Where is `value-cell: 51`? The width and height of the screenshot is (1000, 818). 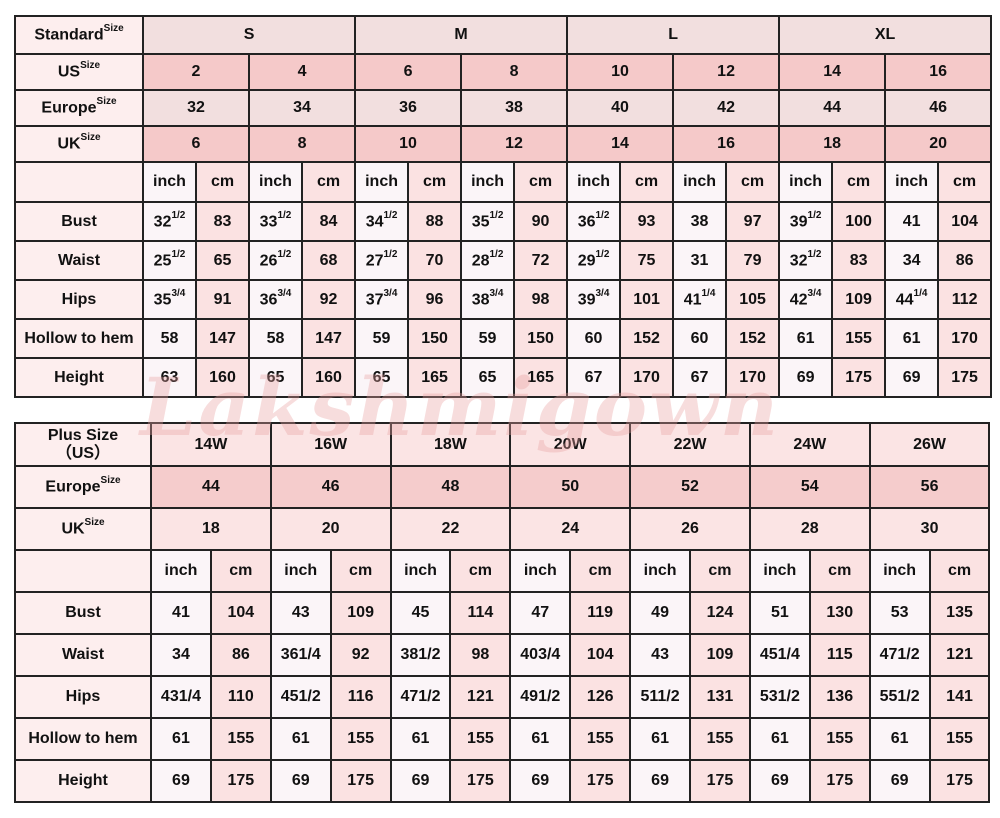 value-cell: 51 is located at coordinates (779, 613).